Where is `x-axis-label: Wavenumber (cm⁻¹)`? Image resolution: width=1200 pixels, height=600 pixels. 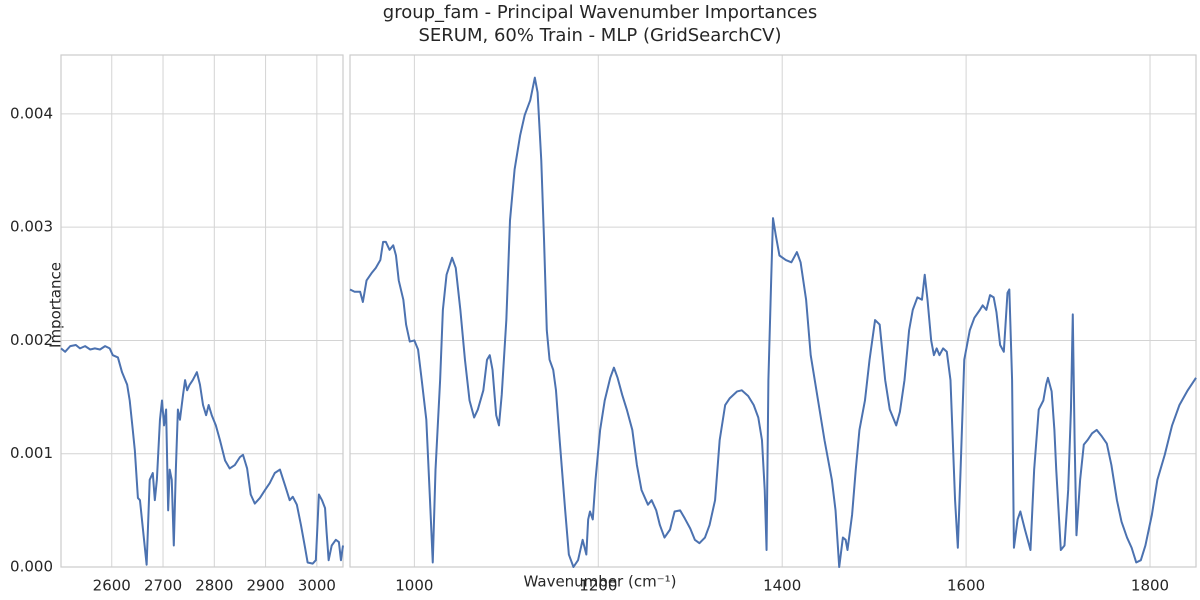
x-axis-label: Wavenumber (cm⁻¹) is located at coordinates (600, 582).